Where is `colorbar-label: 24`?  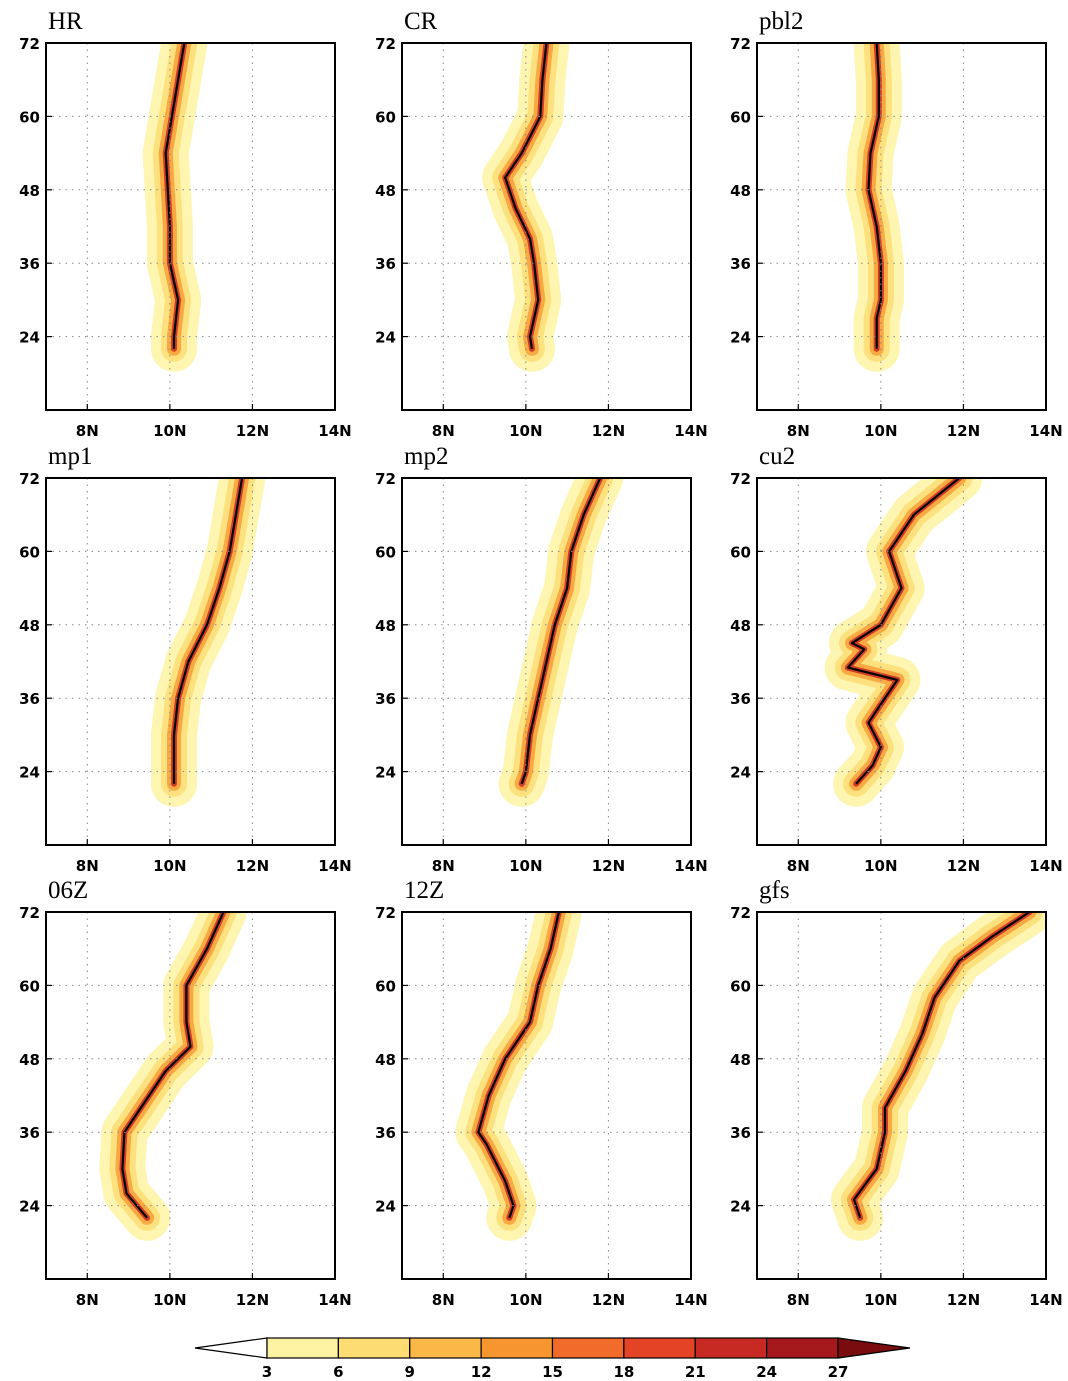 colorbar-label: 24 is located at coordinates (766, 1372).